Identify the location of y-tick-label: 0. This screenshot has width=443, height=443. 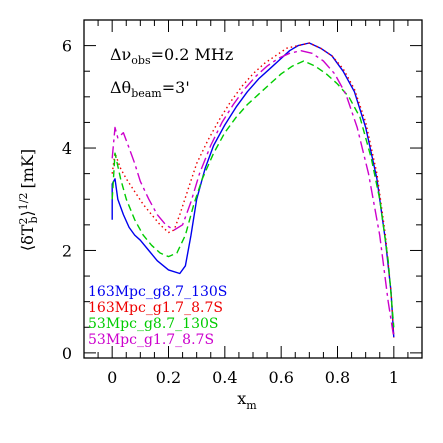
(67, 353).